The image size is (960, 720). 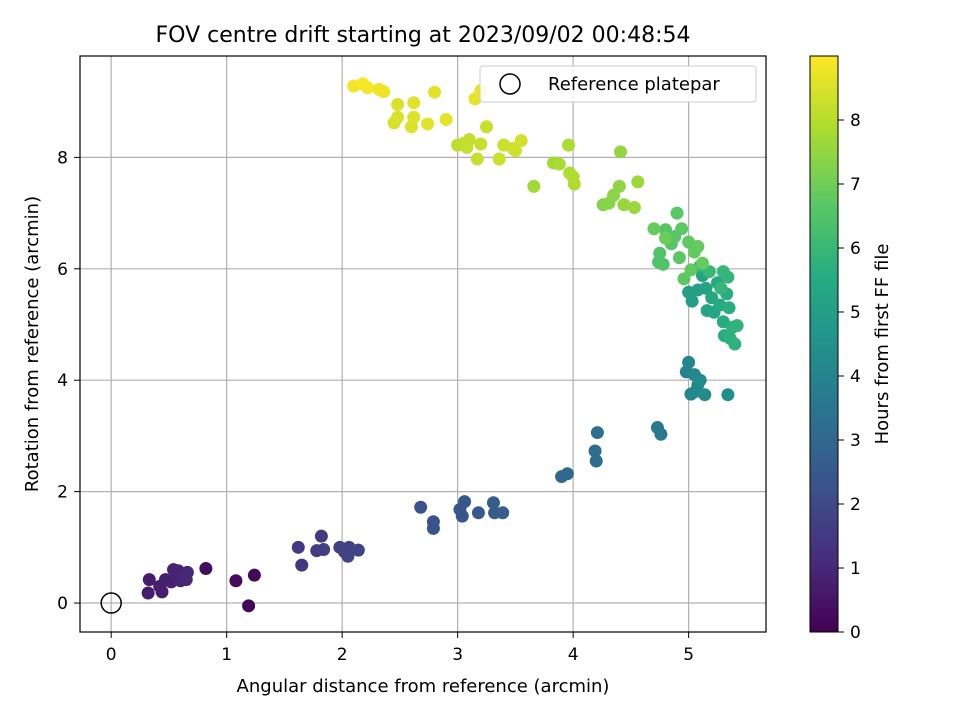 What do you see at coordinates (824, 344) in the screenshot?
I see `colorbar-gradient` at bounding box center [824, 344].